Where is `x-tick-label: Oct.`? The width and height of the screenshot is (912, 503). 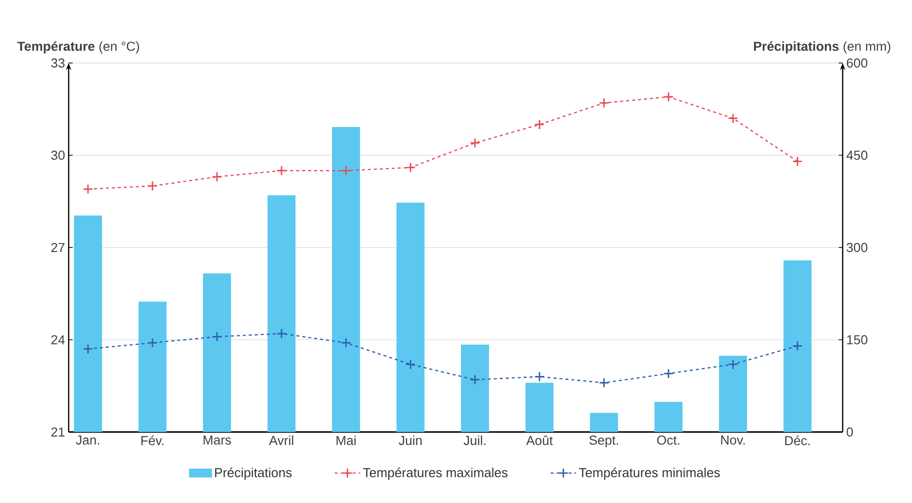 x-tick-label: Oct. is located at coordinates (668, 440).